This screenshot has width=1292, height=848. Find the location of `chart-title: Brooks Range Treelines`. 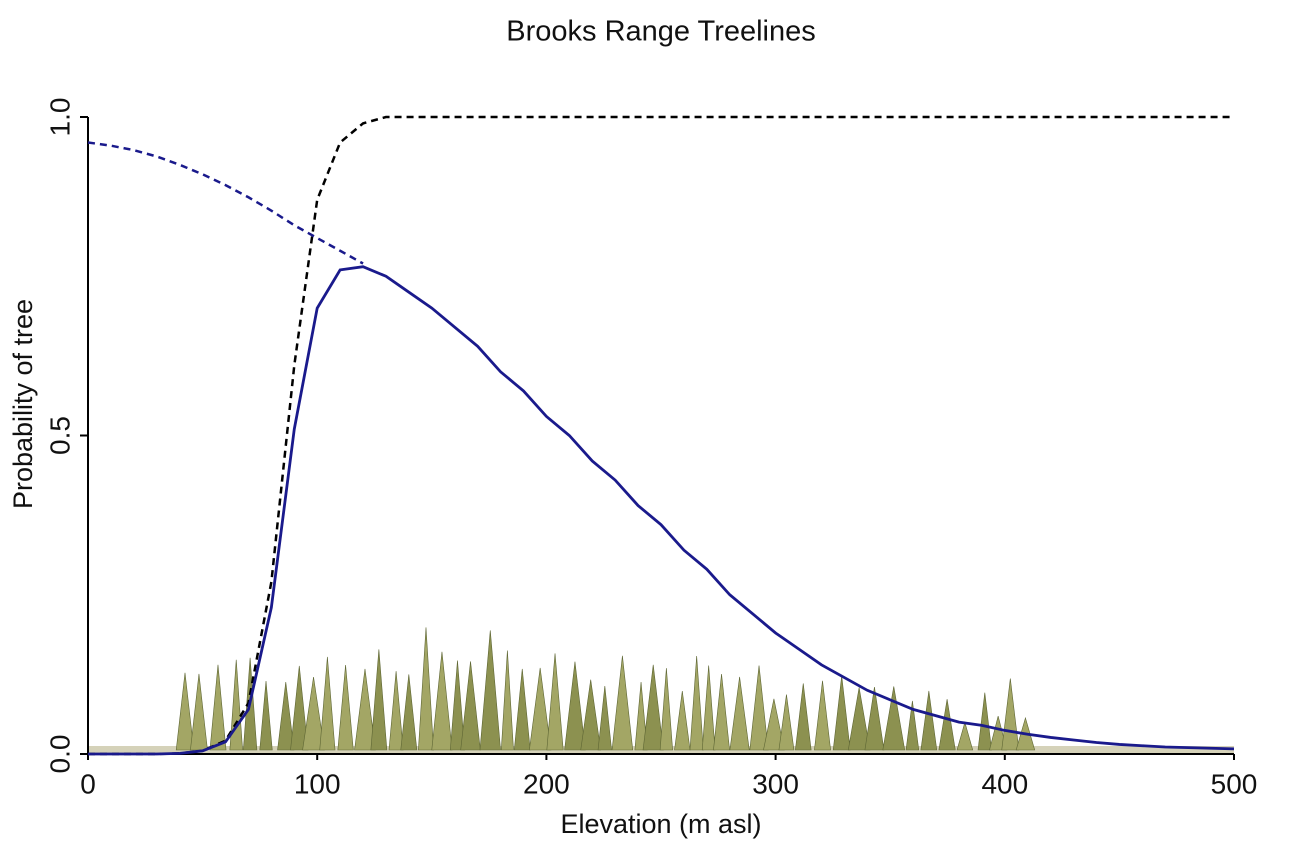

chart-title: Brooks Range Treelines is located at coordinates (661, 32).